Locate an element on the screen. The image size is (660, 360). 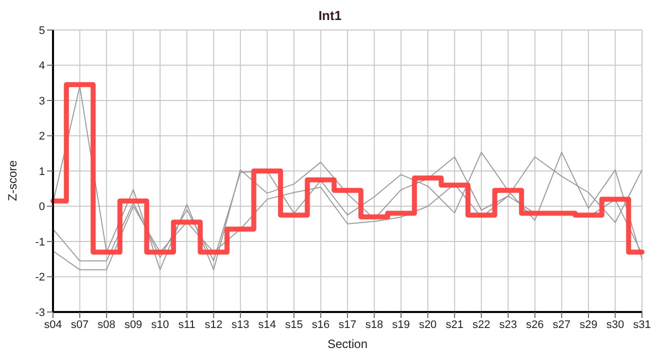
x-axis-title: Section is located at coordinates (347, 344).